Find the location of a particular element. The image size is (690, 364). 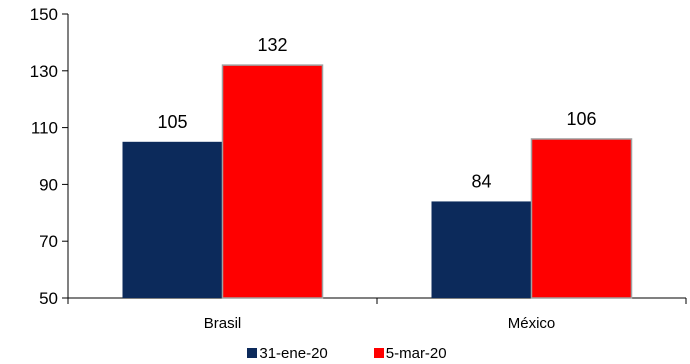

data-label-2-2: 106 is located at coordinates (581, 119).